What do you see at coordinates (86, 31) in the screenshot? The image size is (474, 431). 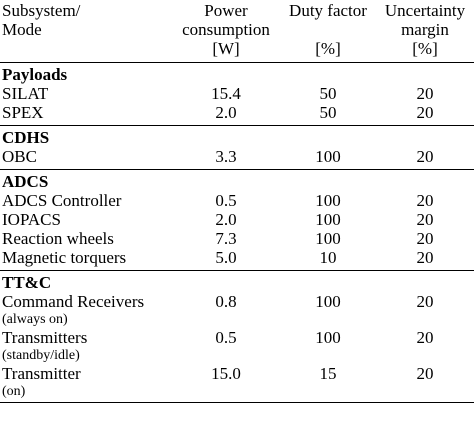 I see `header-subsystem-mode: Subsystem/ Mode` at bounding box center [86, 31].